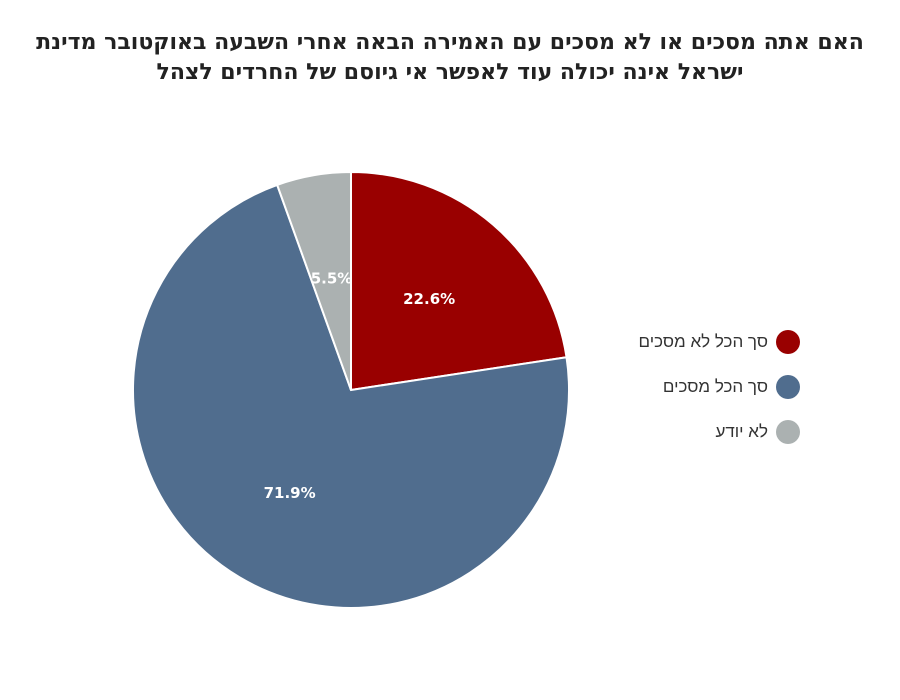  What do you see at coordinates (290, 493) in the screenshot?
I see `data-label-agree: 71.9%` at bounding box center [290, 493].